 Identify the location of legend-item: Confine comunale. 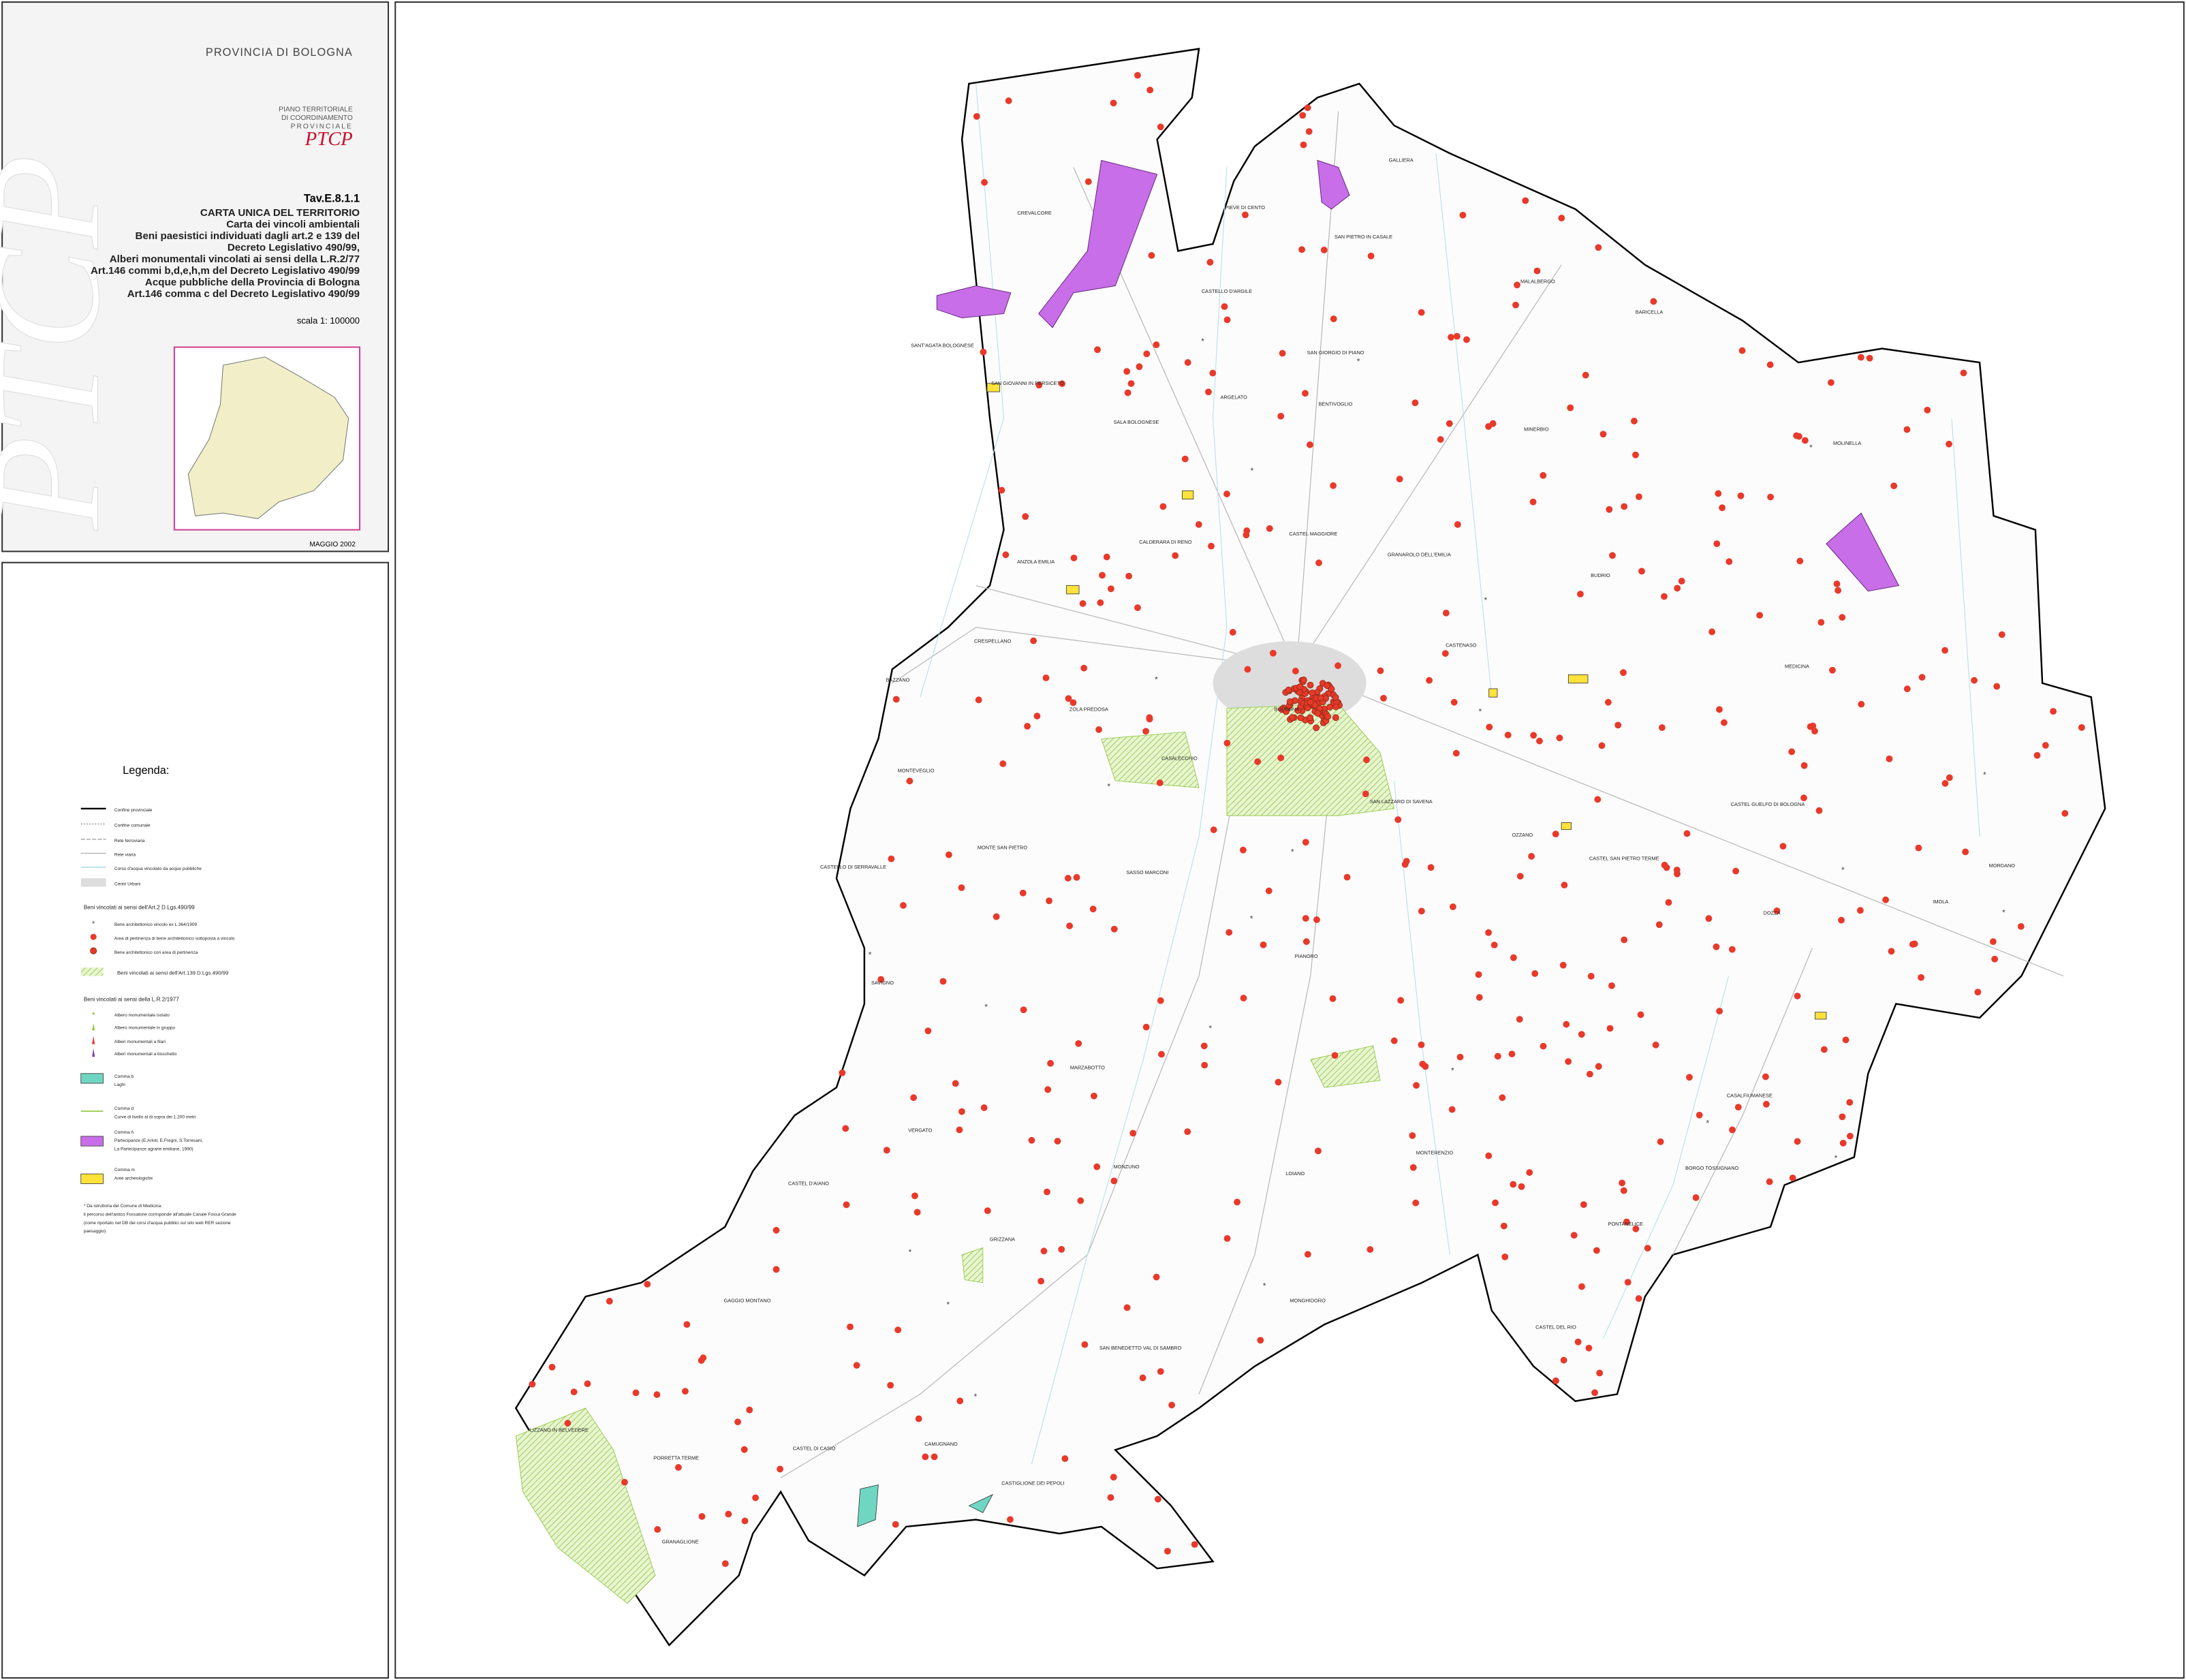
(132, 826).